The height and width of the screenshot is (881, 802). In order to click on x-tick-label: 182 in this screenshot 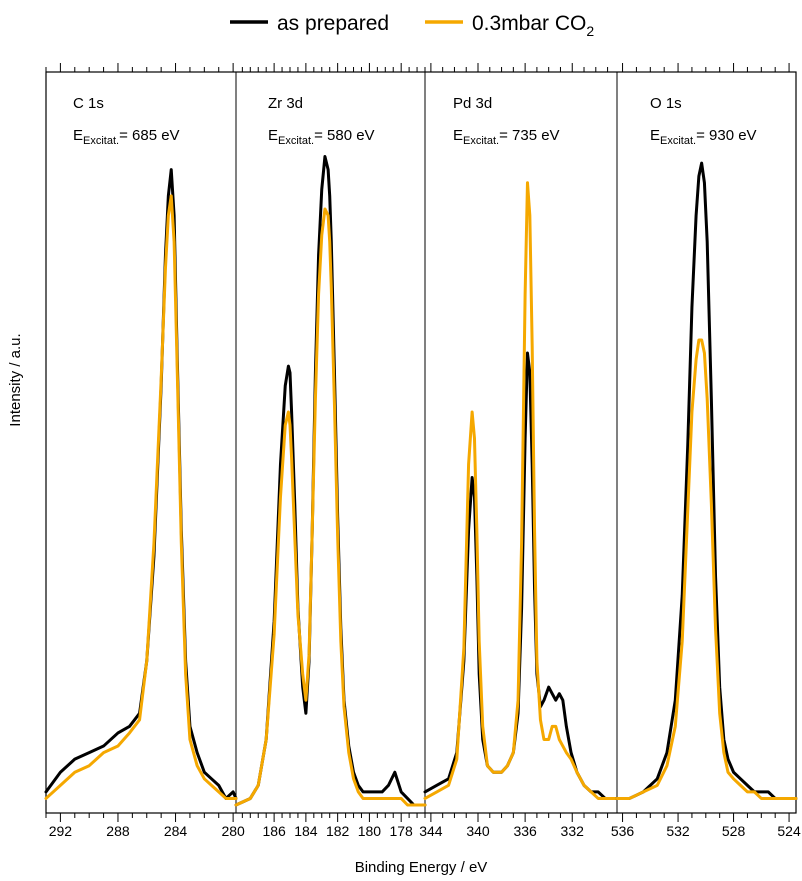, I will do `click(338, 831)`.